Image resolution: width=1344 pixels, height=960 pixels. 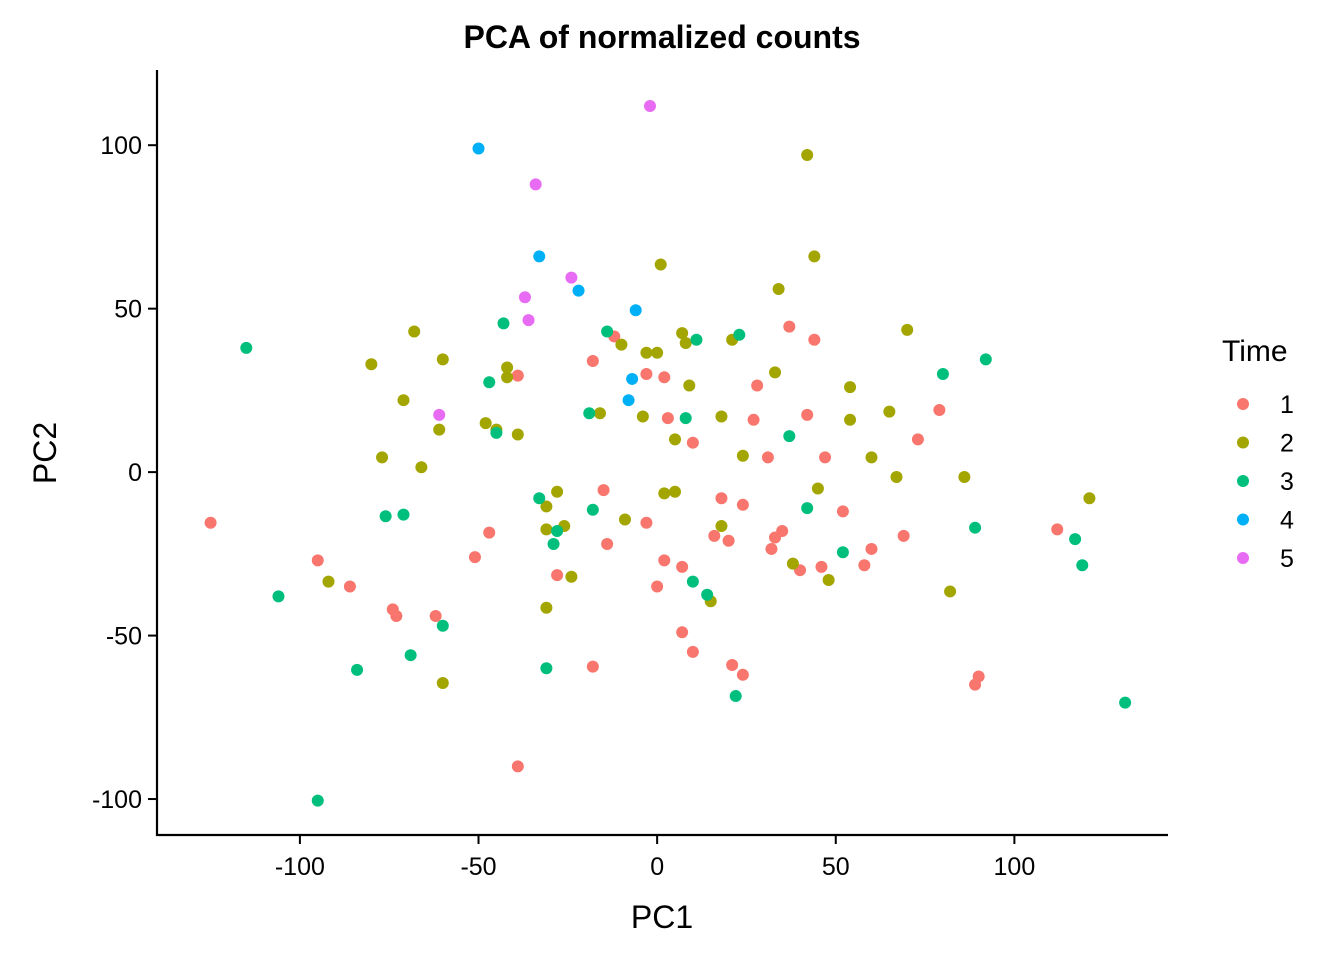 I want to click on x-axis-title: PC1, so click(x=662, y=917).